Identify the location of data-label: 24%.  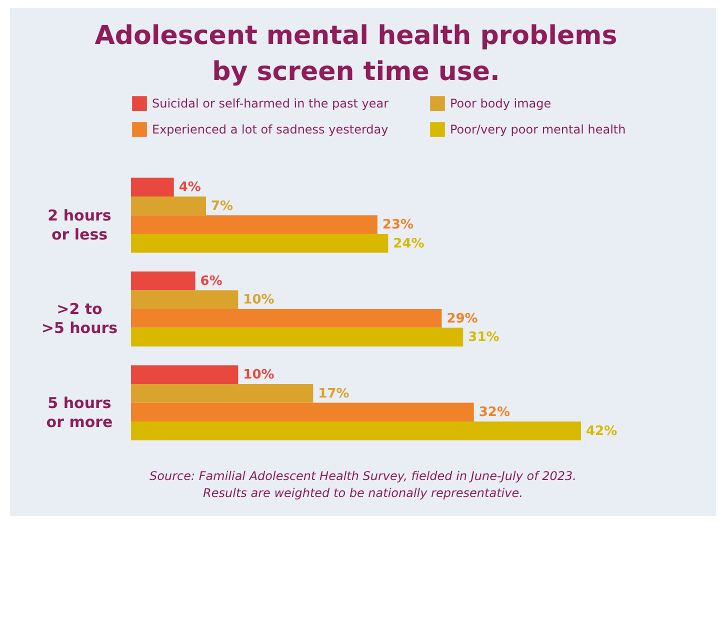
(408, 244).